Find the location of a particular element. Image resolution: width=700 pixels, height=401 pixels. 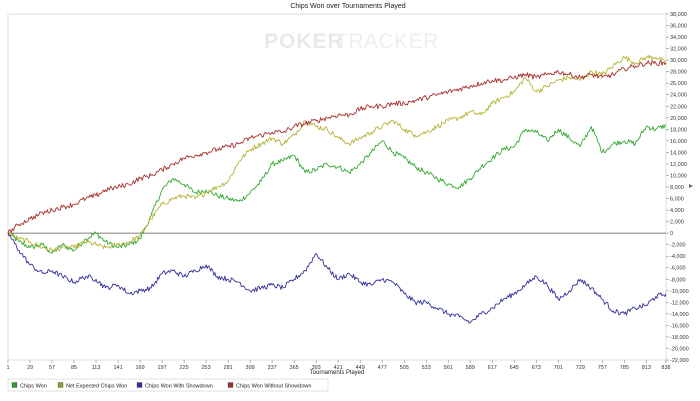

x-tick-label: 113 is located at coordinates (96, 368).